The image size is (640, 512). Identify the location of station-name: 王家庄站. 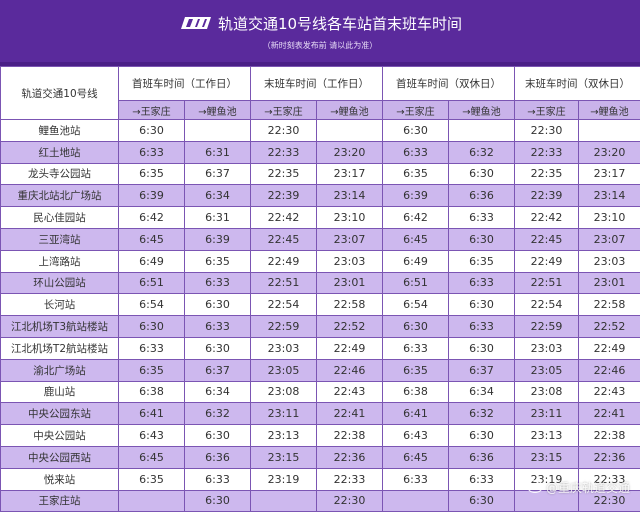
(60, 501).